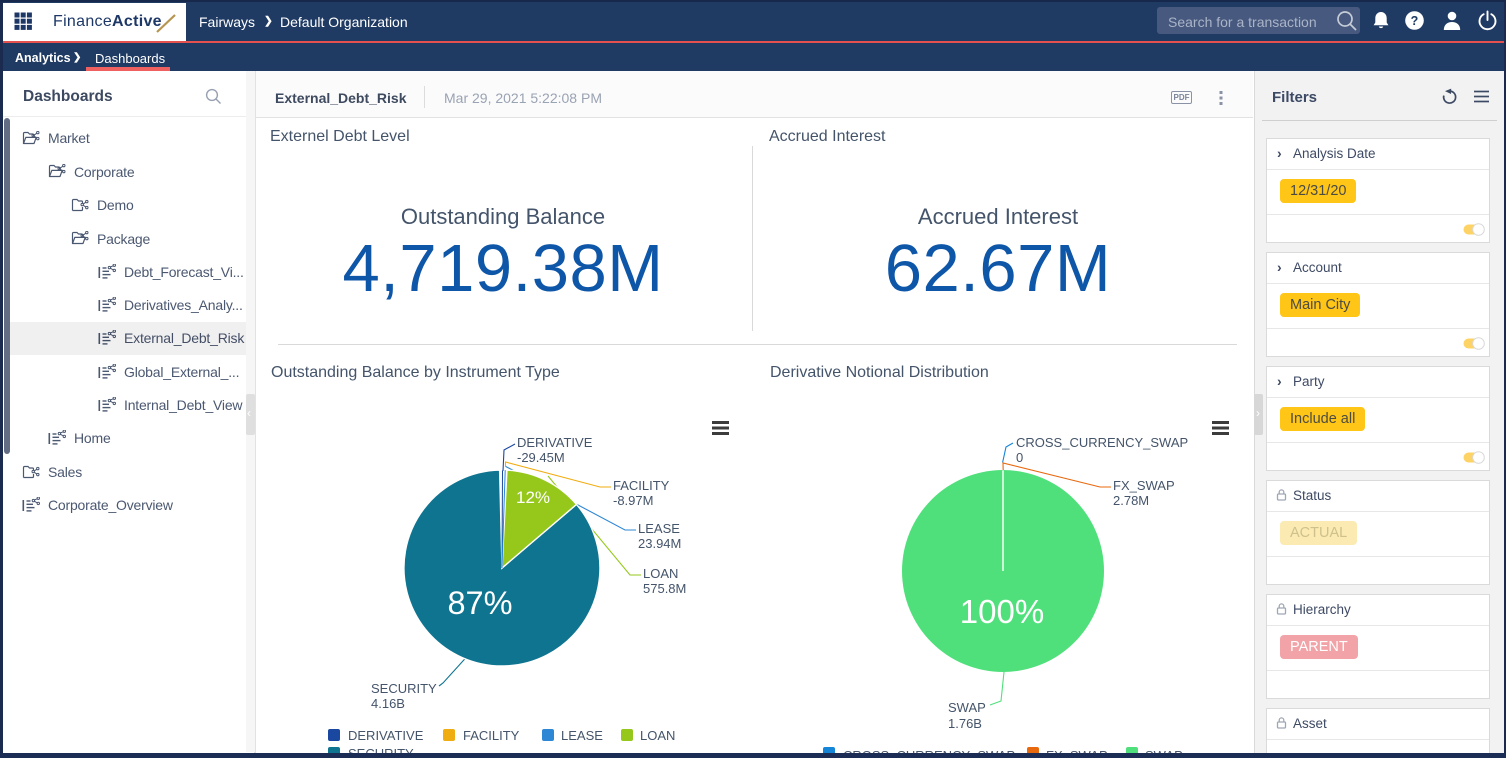 The width and height of the screenshot is (1506, 758). Describe the element at coordinates (1002, 611) in the screenshot. I see `svg-text: 100%` at that location.